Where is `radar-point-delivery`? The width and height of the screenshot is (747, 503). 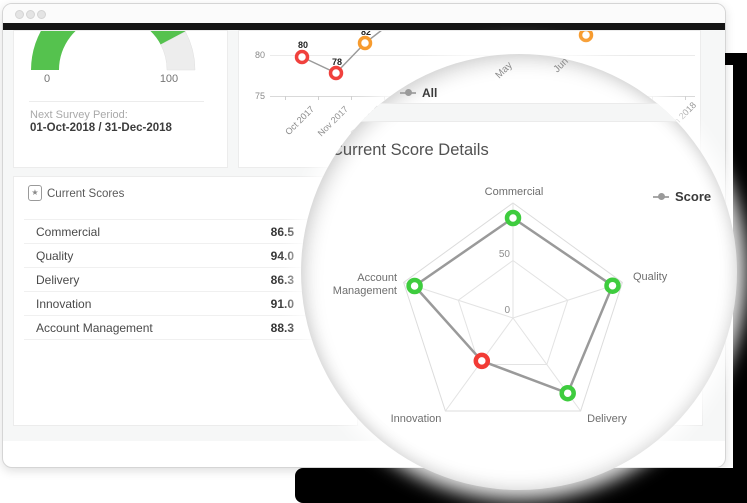
radar-point-delivery is located at coordinates (567, 393).